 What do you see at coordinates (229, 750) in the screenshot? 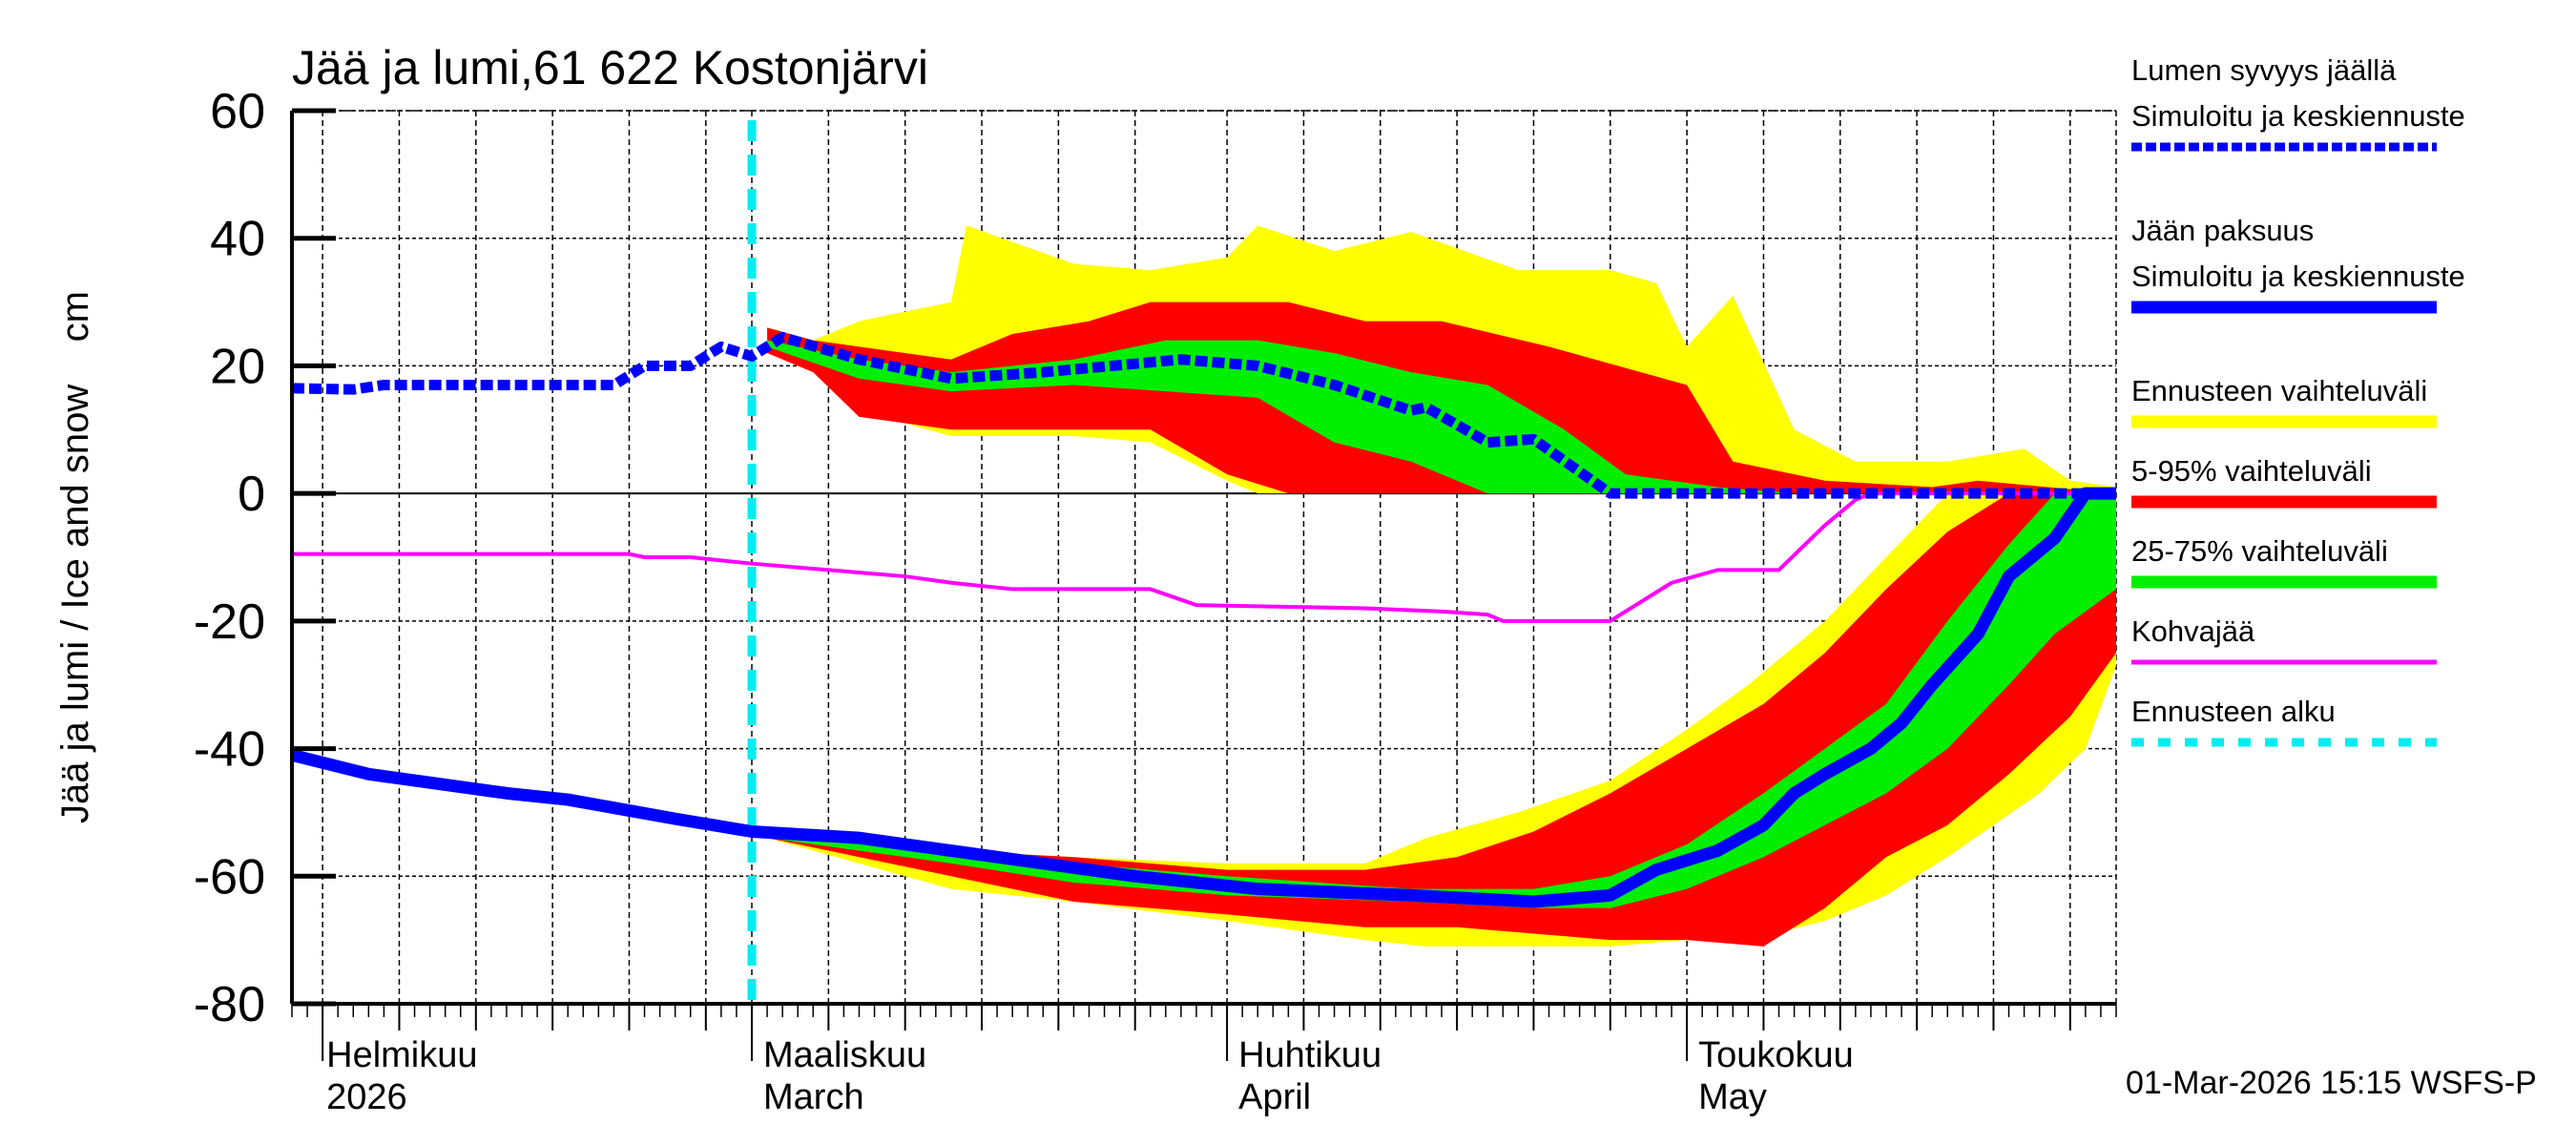
I see `y-tick-label: -40` at bounding box center [229, 750].